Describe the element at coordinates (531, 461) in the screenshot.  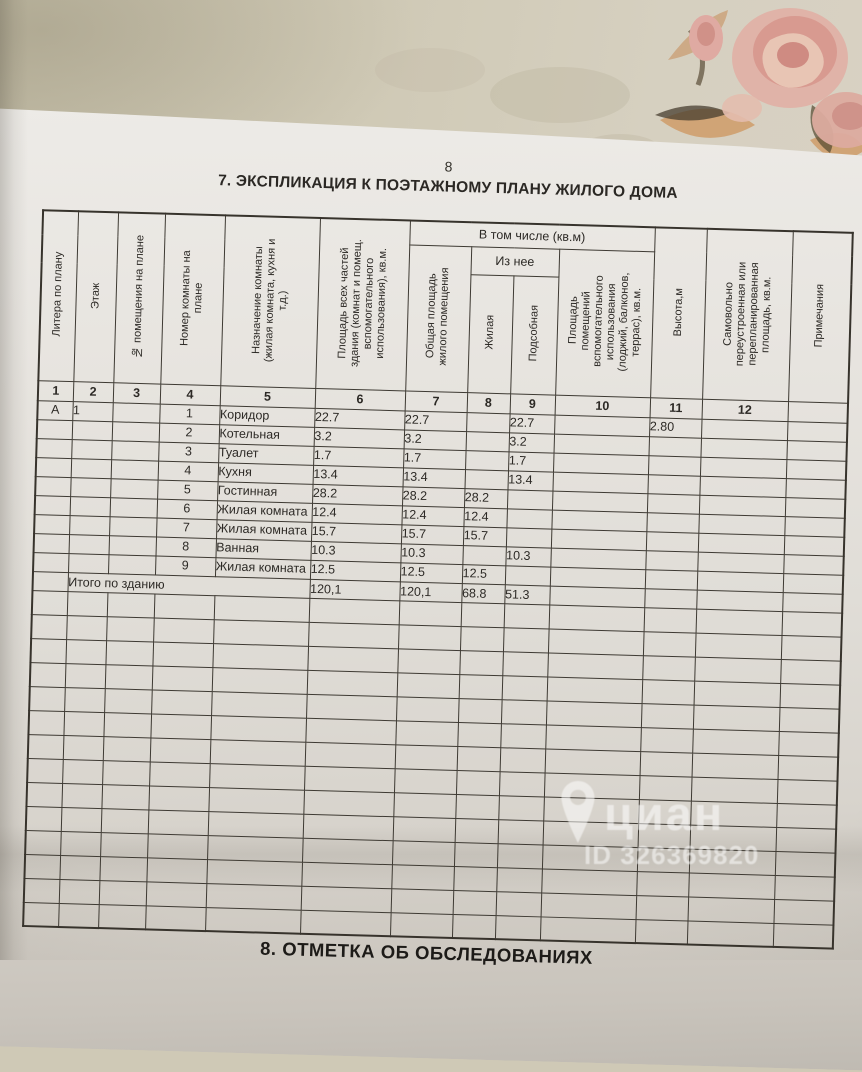
I see `table-cell-podsobnaya: 1.7` at that location.